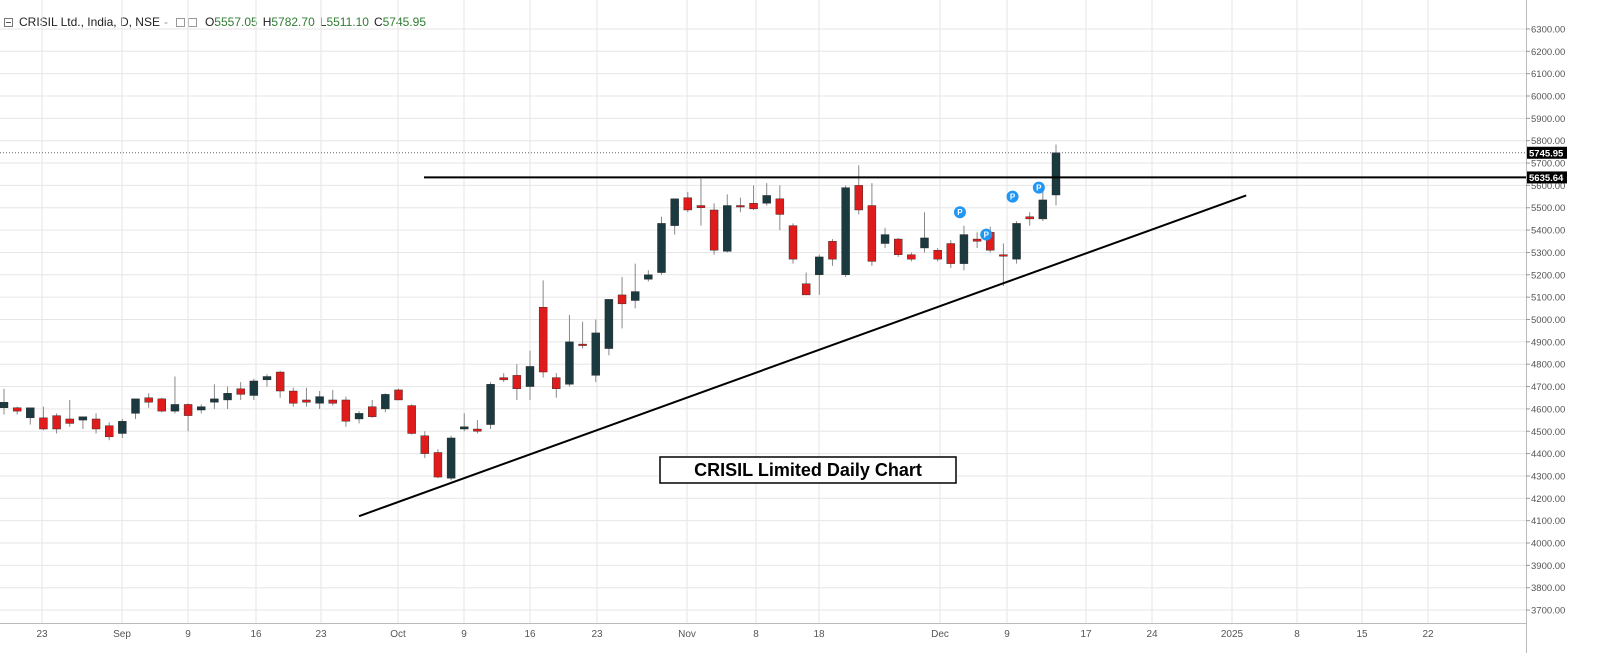 Image resolution: width=1600 pixels, height=653 pixels. Describe the element at coordinates (1548, 409) in the screenshot. I see `y-tick-label: 4600.00` at that location.